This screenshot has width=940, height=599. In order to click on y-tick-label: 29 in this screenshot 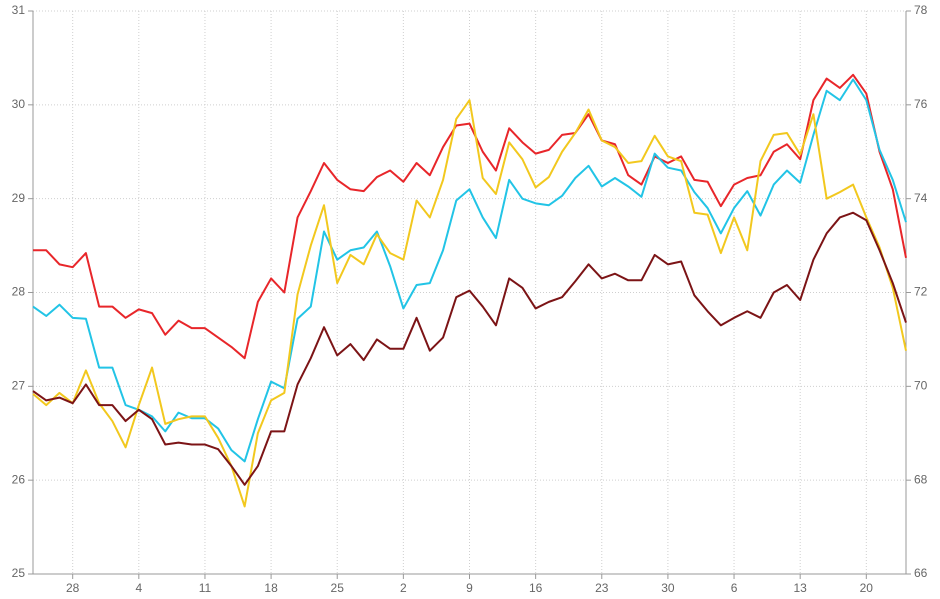, I will do `click(19, 198)`.